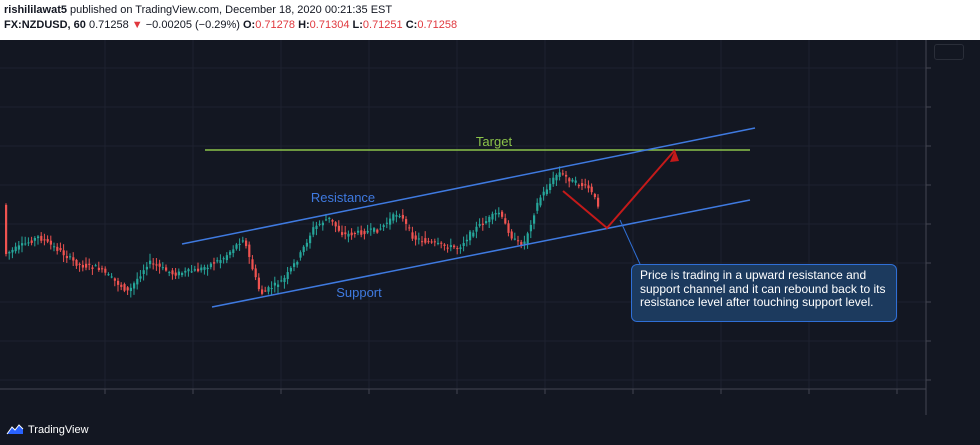 The width and height of the screenshot is (980, 445). What do you see at coordinates (275, 25) in the screenshot?
I see `open-value: 0.71278` at bounding box center [275, 25].